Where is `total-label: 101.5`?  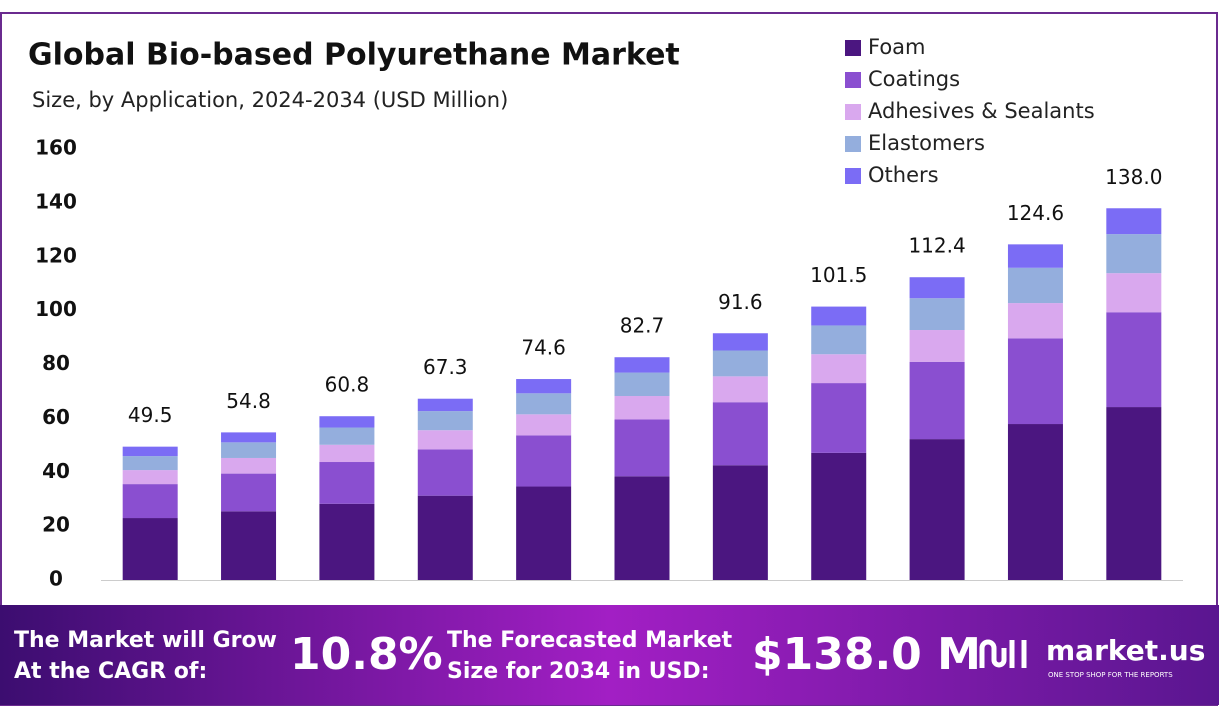
total-label: 101.5 is located at coordinates (838, 275).